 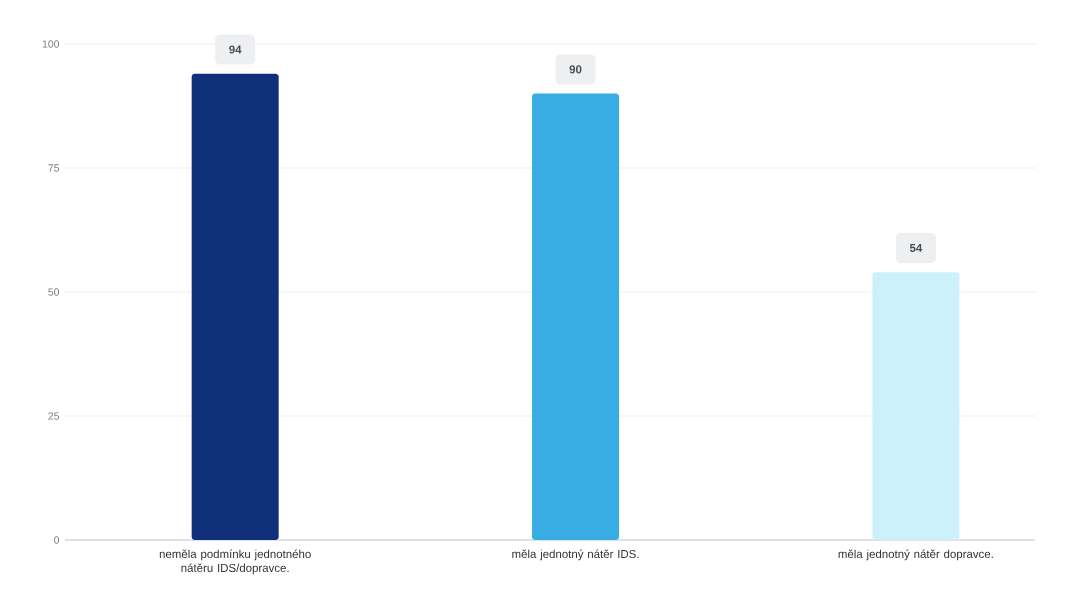 What do you see at coordinates (915, 555) in the screenshot?
I see `x-tick-label: měla jednotný nátěr dopravce.` at bounding box center [915, 555].